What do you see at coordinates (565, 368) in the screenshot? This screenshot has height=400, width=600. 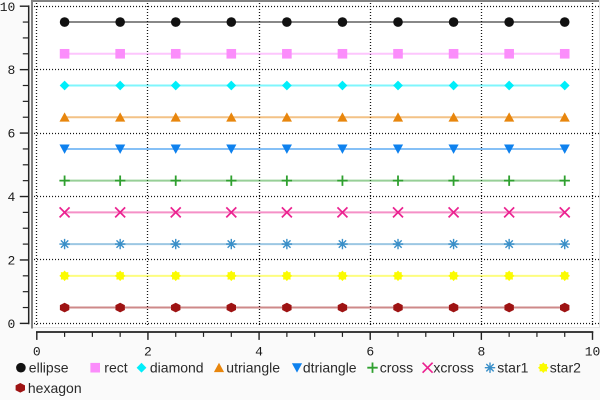 I see `svg-text: star2` at bounding box center [565, 368].